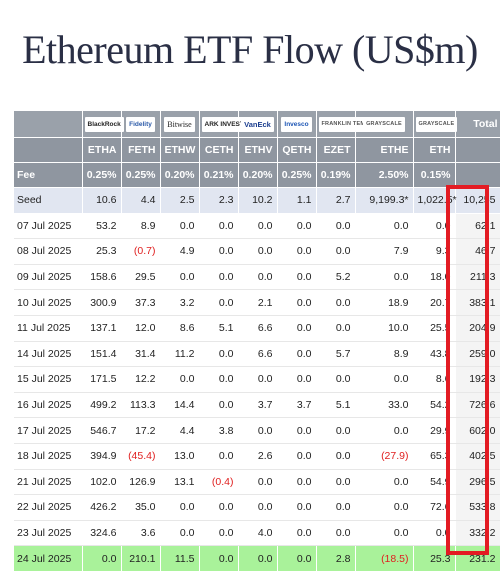  I want to click on flow-cell: 324.6, so click(102, 533).